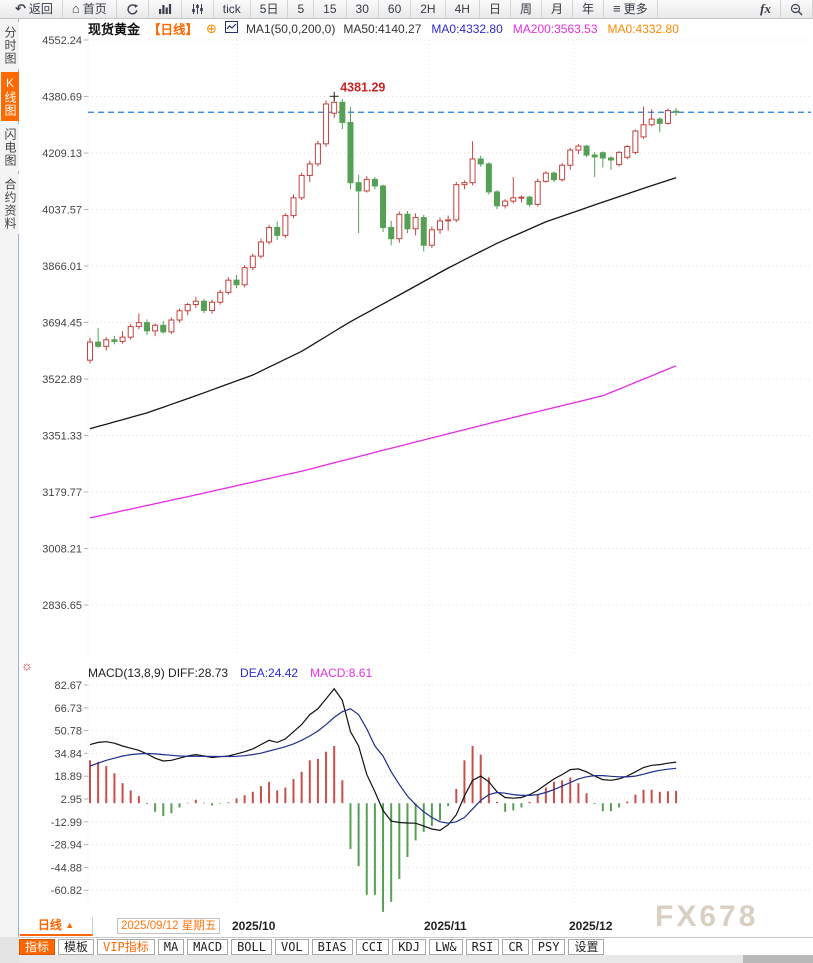 This screenshot has height=963, width=813. I want to click on indicator-tab-BOLL: BOLL, so click(251, 946).